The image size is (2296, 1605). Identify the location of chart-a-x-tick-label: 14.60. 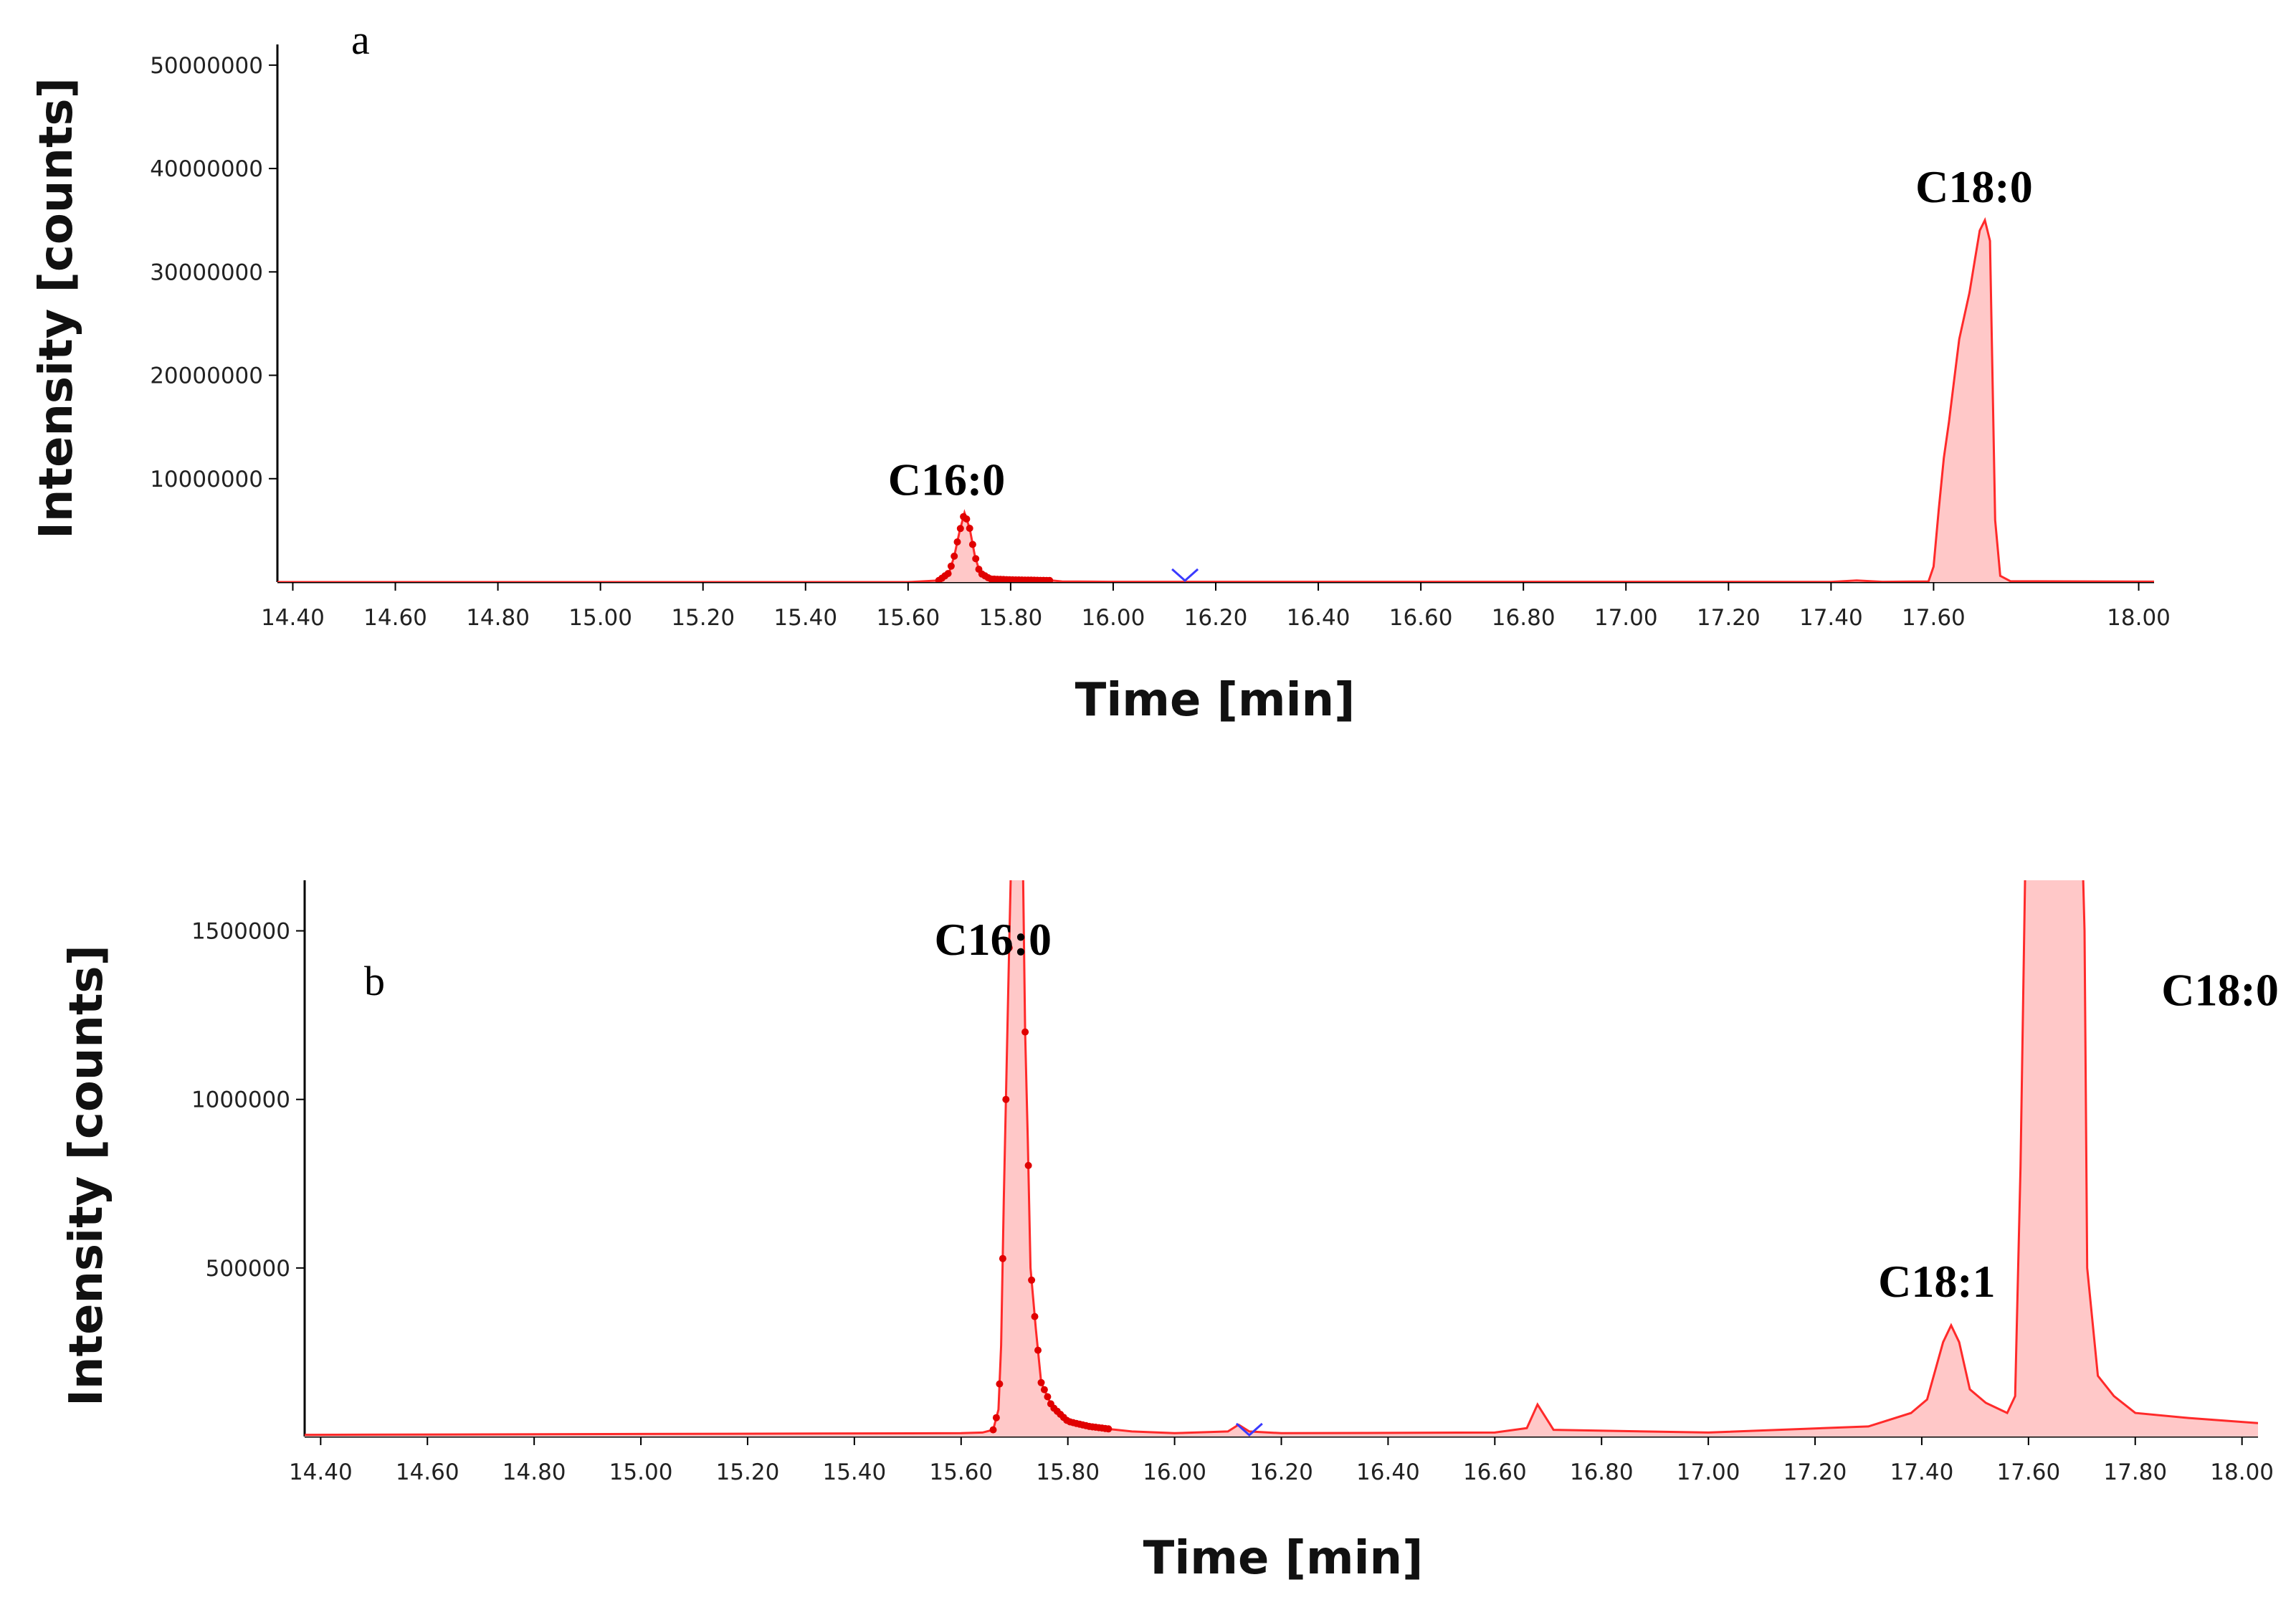
(395, 618).